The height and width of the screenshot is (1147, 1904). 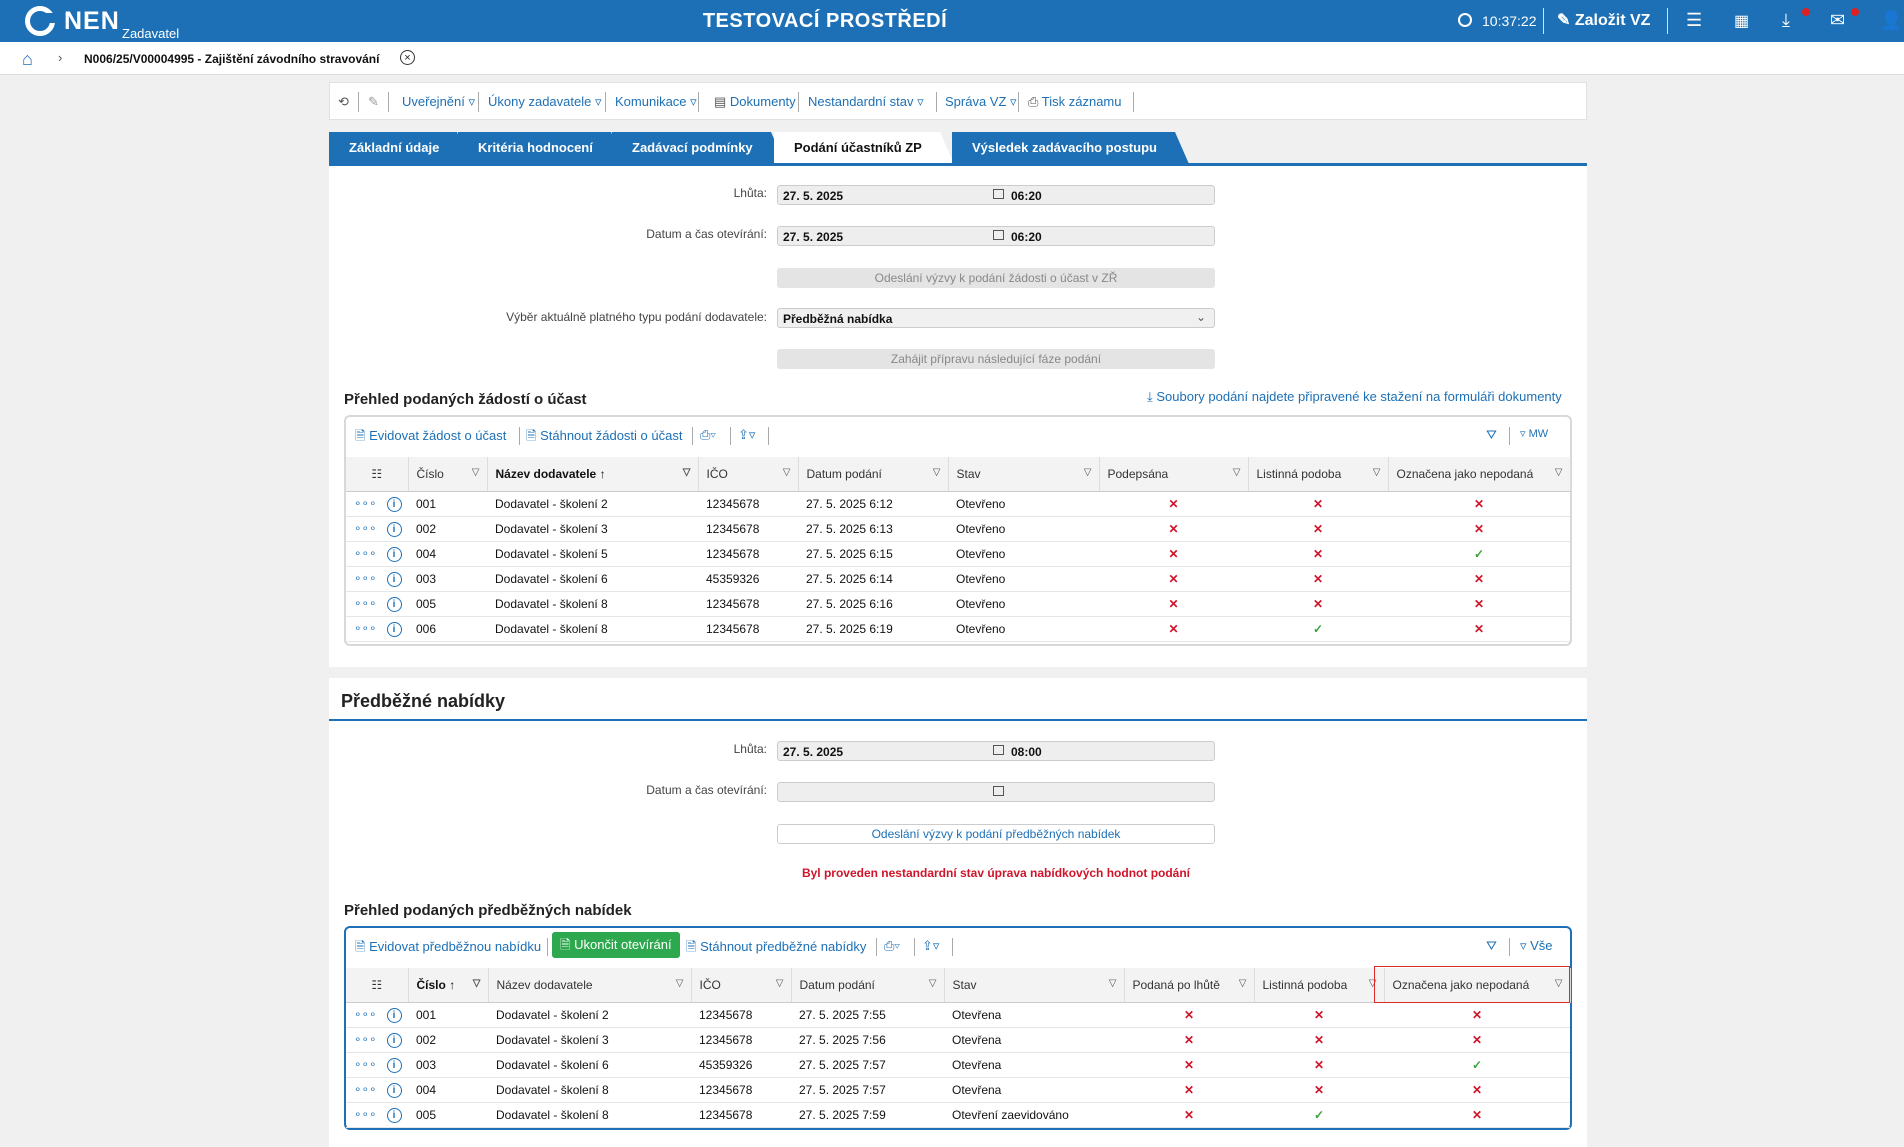 I want to click on lhuta2-field: 27. 5. 2025 08:00, so click(x=996, y=751).